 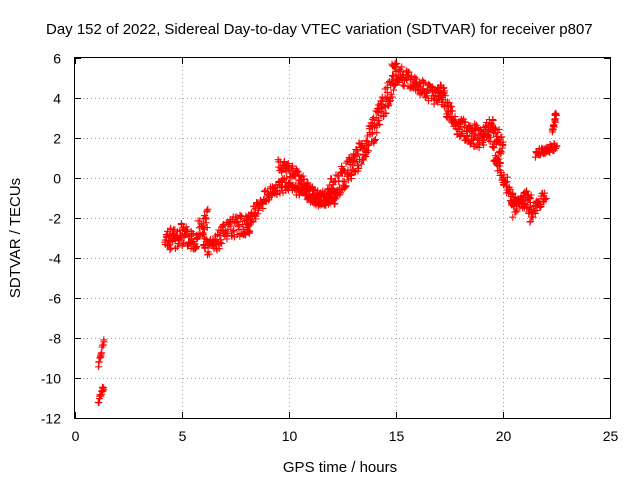 What do you see at coordinates (76, 436) in the screenshot?
I see `x-tick-label: 0` at bounding box center [76, 436].